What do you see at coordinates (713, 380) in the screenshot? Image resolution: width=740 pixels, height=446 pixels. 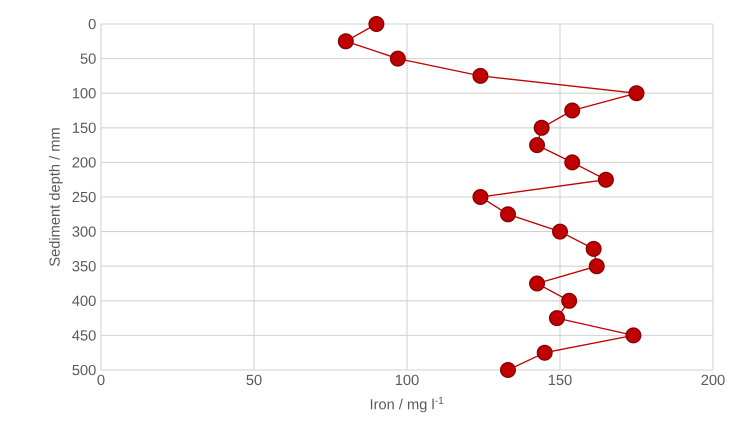 I see `x-tick-label: 200` at bounding box center [713, 380].